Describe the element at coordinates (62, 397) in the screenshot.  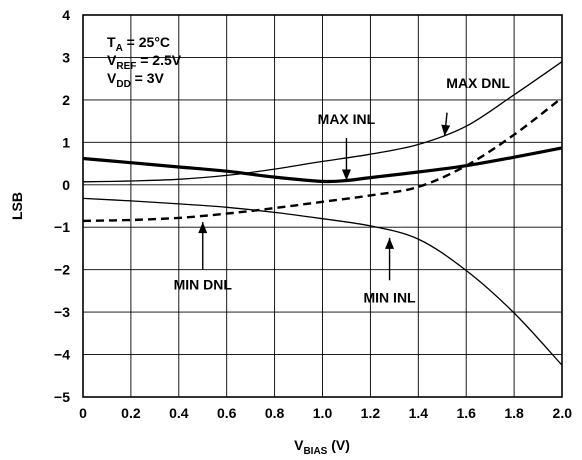
I see `y-tick-label: −5` at that location.